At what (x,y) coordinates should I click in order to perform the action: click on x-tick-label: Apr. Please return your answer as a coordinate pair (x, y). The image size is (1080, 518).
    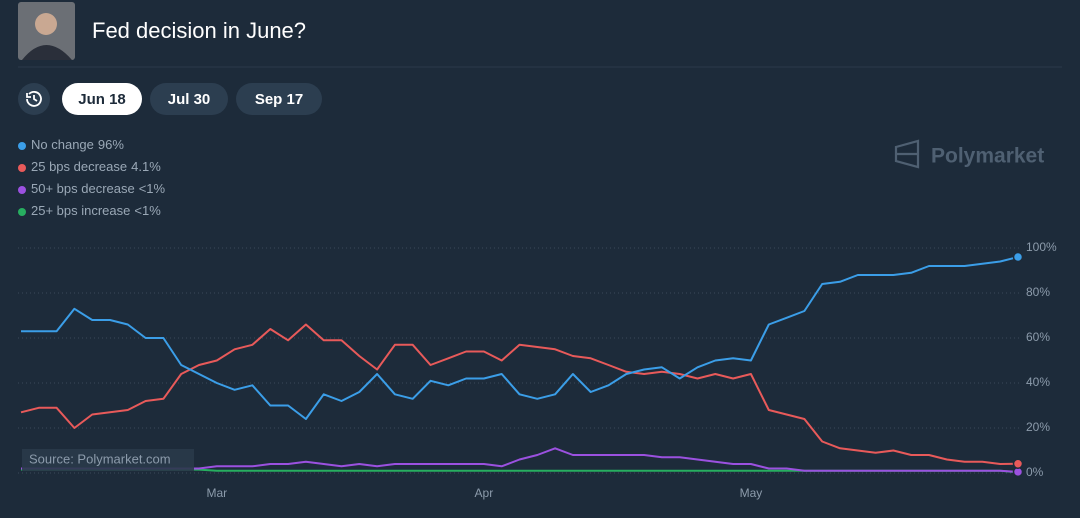
    Looking at the image, I should click on (484, 493).